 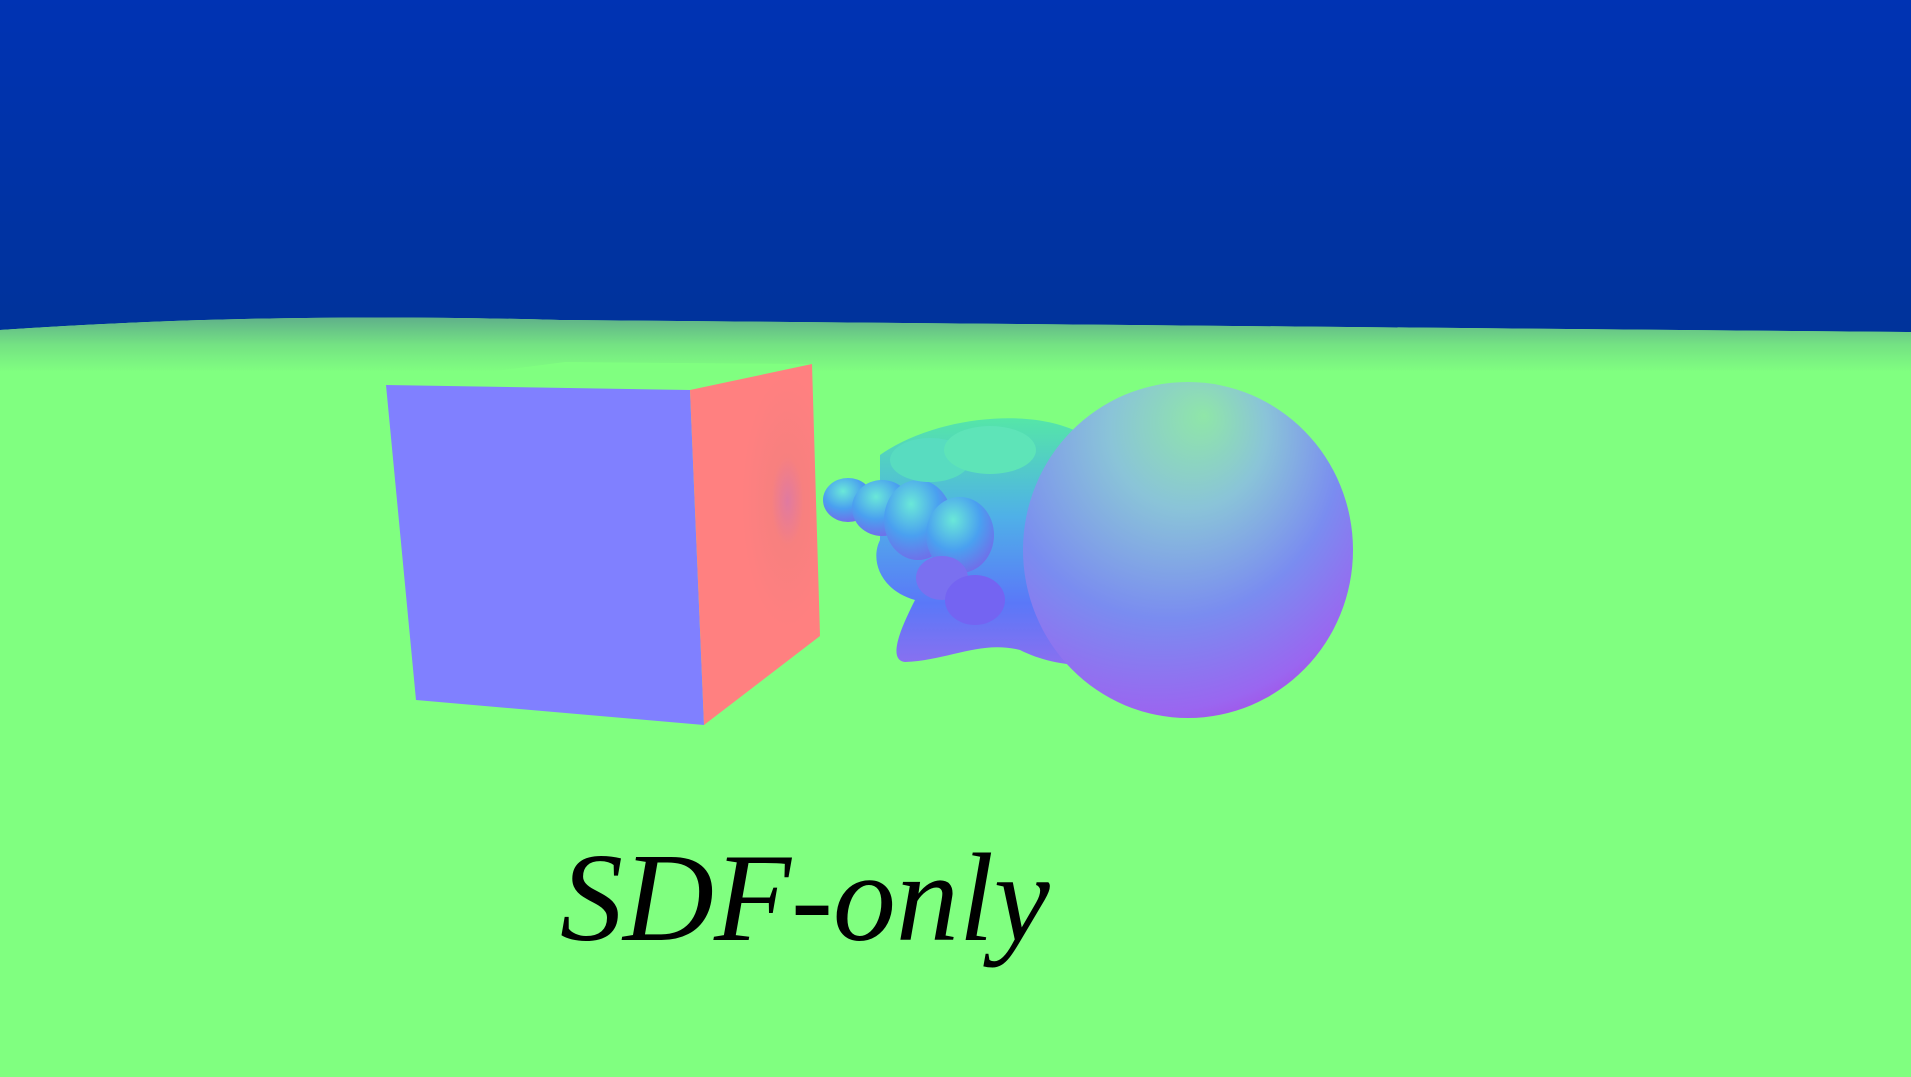 What do you see at coordinates (805, 898) in the screenshot?
I see `caption-text: SDF-only` at bounding box center [805, 898].